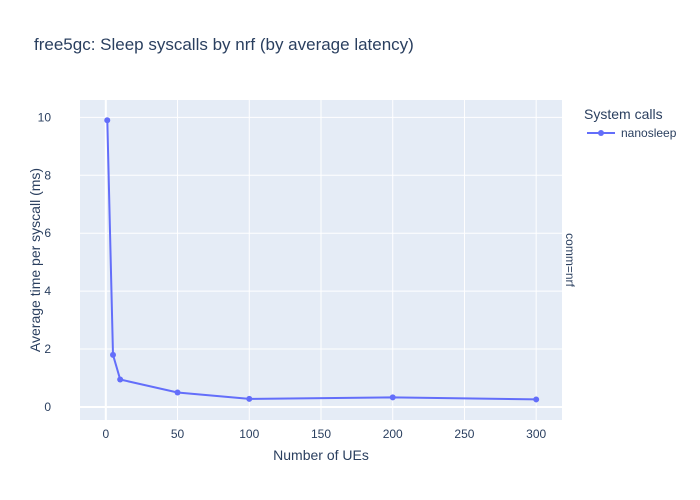 This screenshot has height=500, width=700. What do you see at coordinates (321, 455) in the screenshot?
I see `x-axis-title: Number of UEs` at bounding box center [321, 455].